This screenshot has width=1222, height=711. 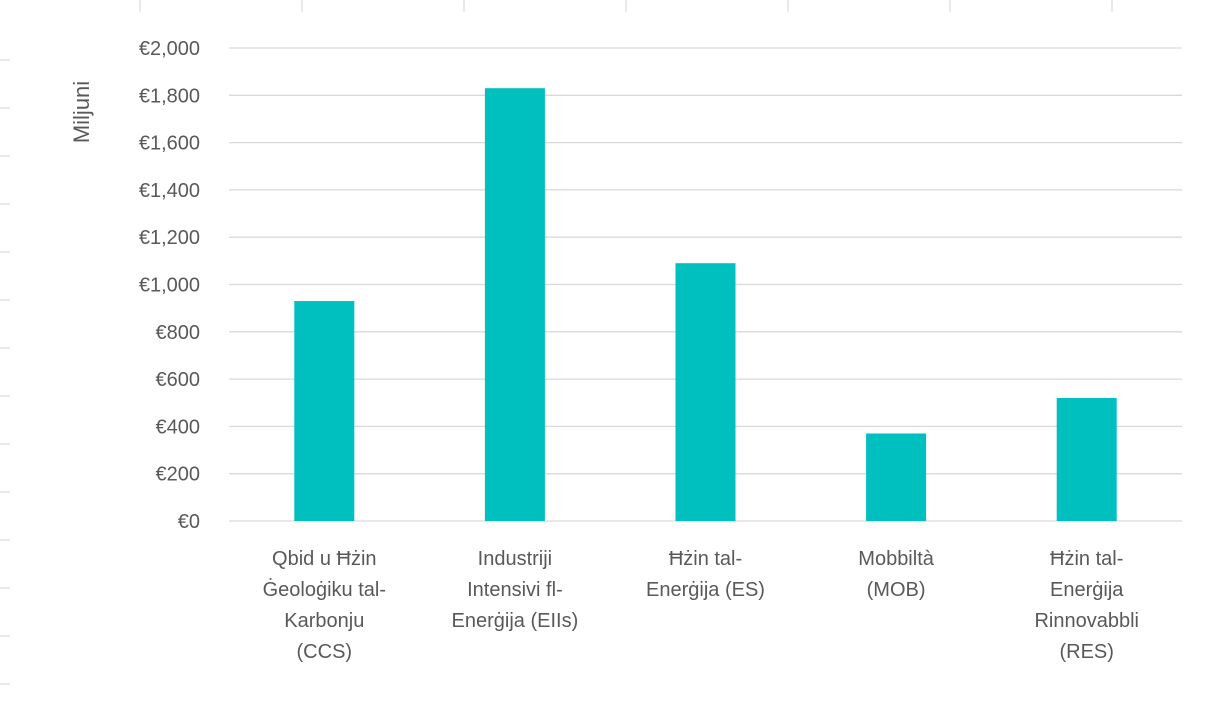 What do you see at coordinates (1086, 605) in the screenshot?
I see `x-tick-label: Ħżin tal- Enerġija Rinnovabbli (RES)` at bounding box center [1086, 605].